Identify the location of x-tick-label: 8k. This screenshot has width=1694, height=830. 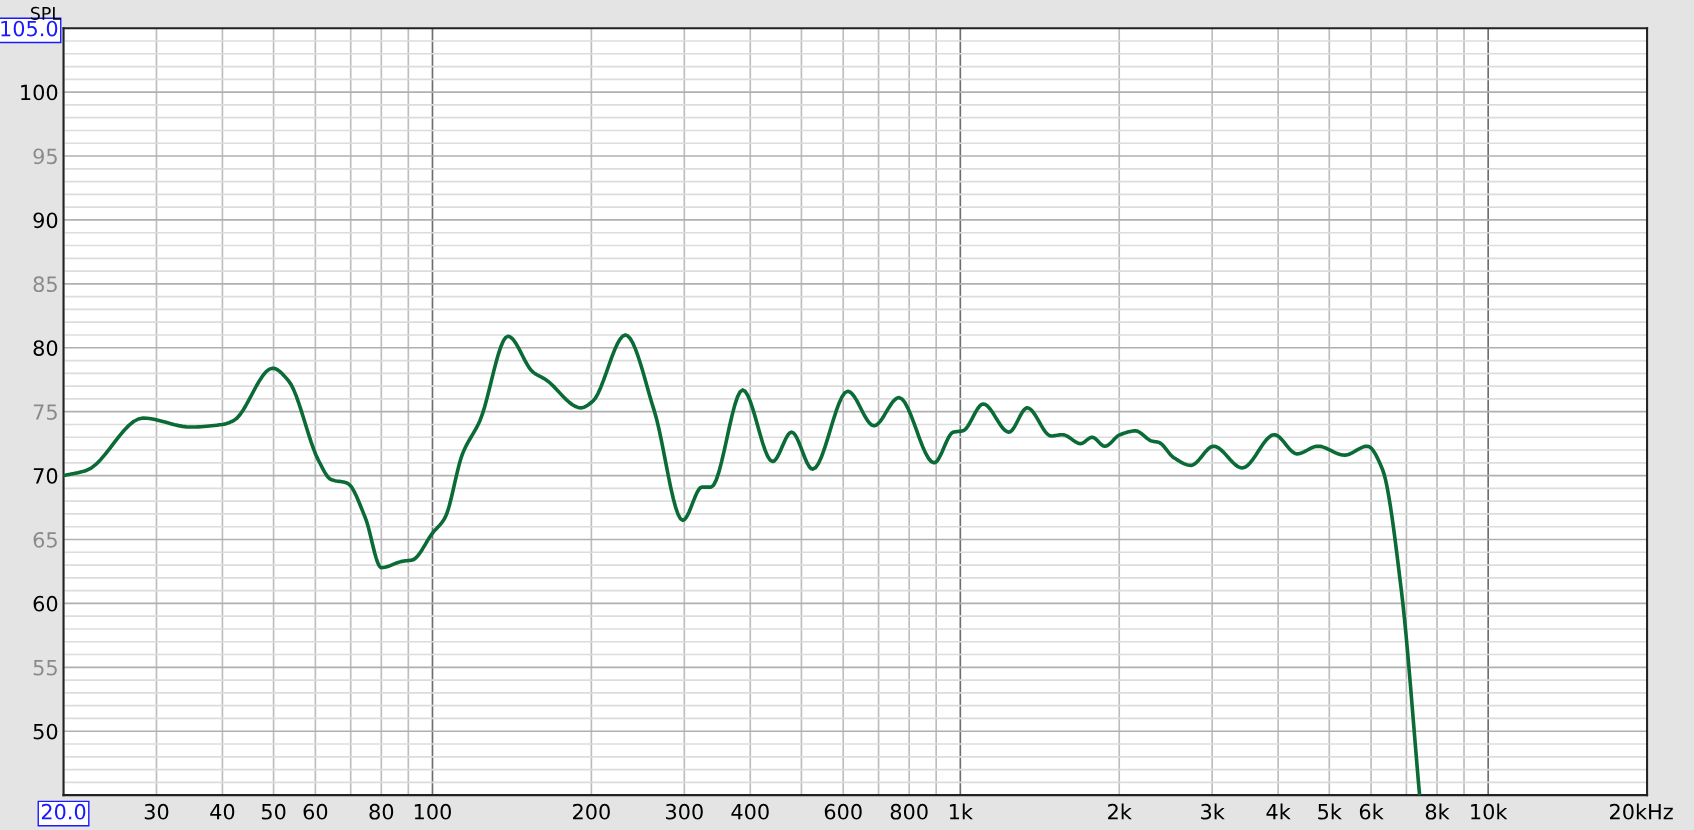
(1437, 811).